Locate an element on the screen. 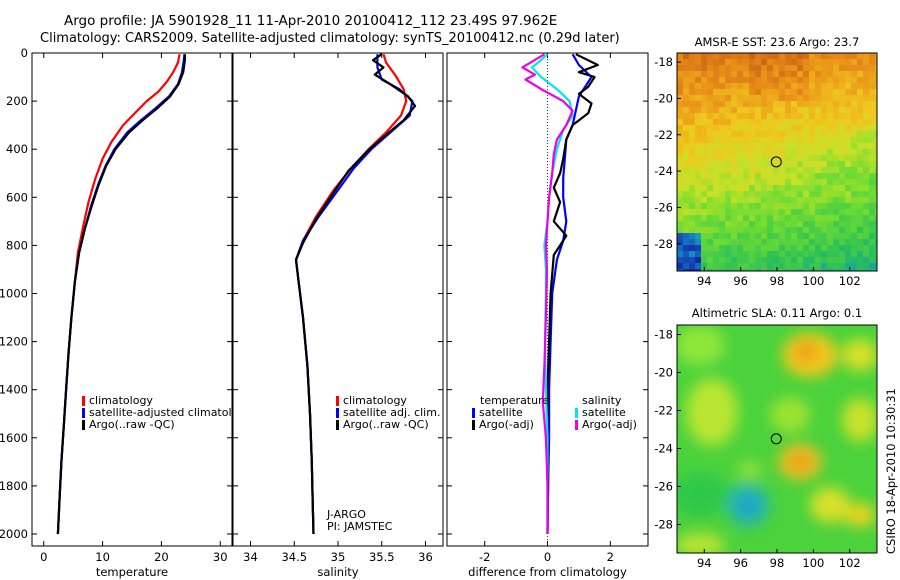  map-x-tick-label: 100 is located at coordinates (813, 563).